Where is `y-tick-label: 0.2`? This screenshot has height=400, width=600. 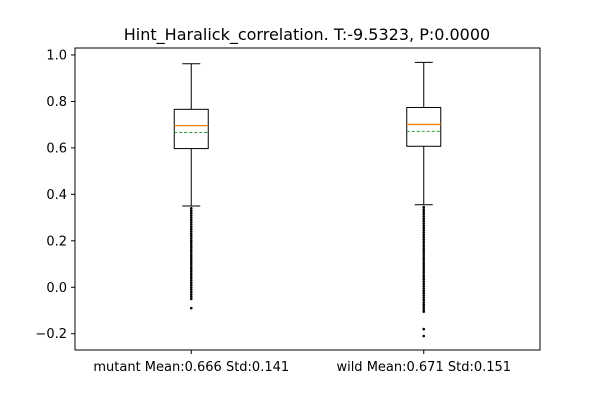
y-tick-label: 0.2 is located at coordinates (56, 241).